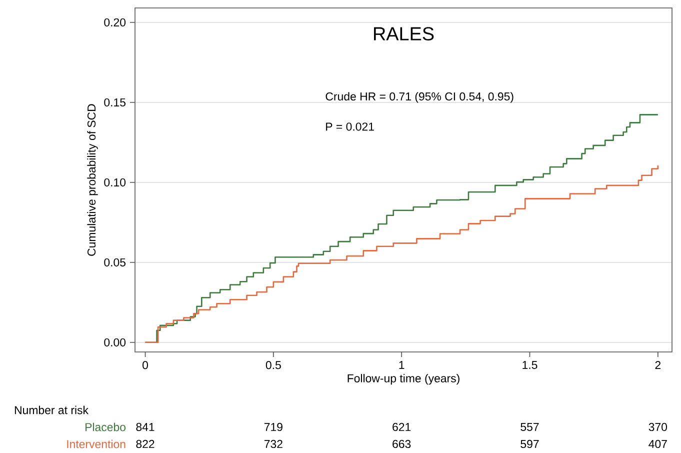 Image resolution: width=681 pixels, height=453 pixels. Describe the element at coordinates (420, 97) in the screenshot. I see `annotation: Crude HR = 0.71 (95% CI 0.54, 0.95)` at that location.